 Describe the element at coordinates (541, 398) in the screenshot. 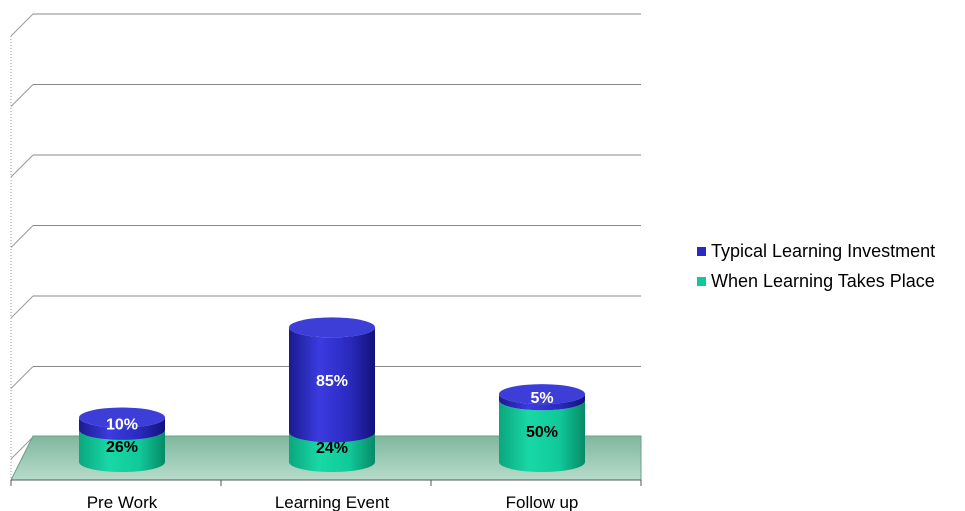

I see `data-label: 5%` at that location.